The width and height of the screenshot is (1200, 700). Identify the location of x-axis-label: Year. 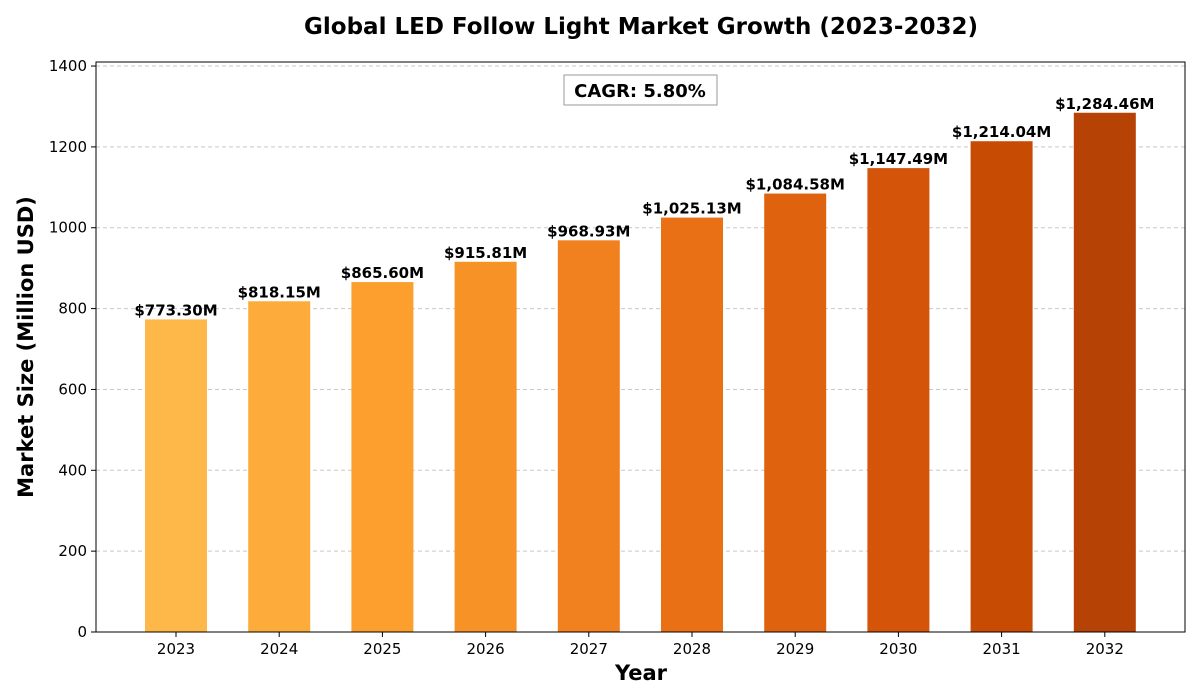
(641, 673).